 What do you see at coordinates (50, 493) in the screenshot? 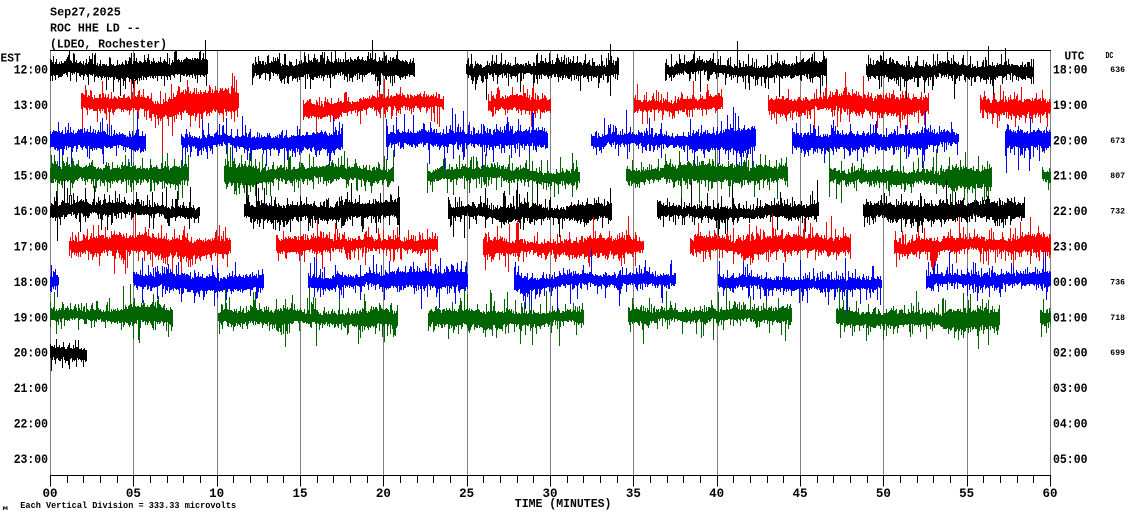
I see `svg-text: 00` at bounding box center [50, 493].